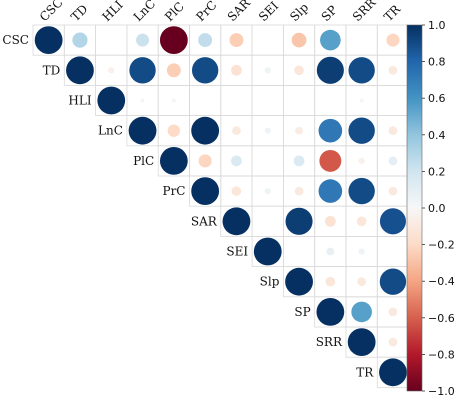 This screenshot has height=402, width=474. What do you see at coordinates (393, 372) in the screenshot?
I see `correlation-circle-TR-TR` at bounding box center [393, 372].